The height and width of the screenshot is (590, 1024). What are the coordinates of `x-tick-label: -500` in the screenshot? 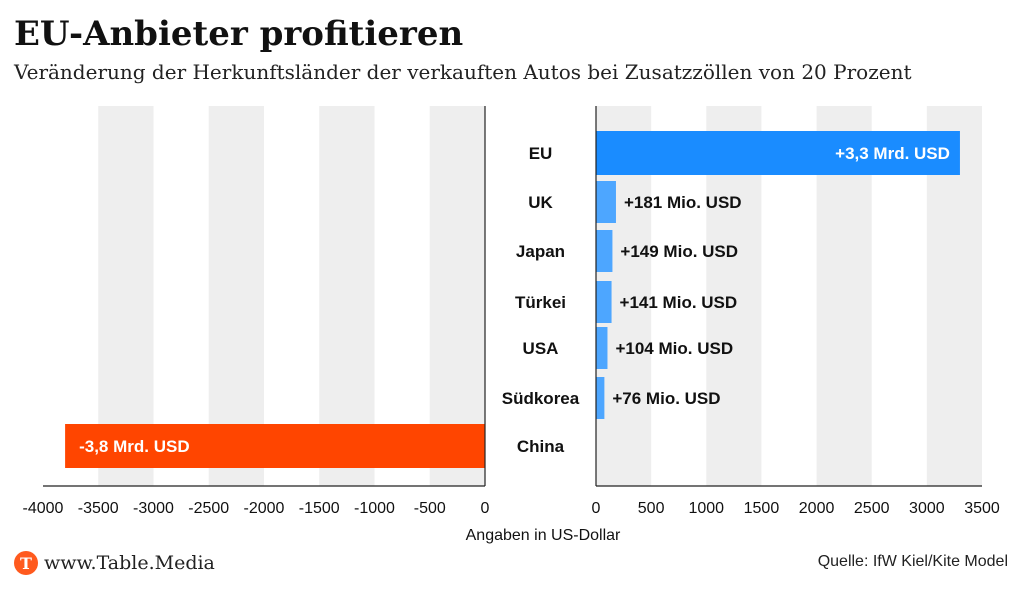 It's located at (430, 508).